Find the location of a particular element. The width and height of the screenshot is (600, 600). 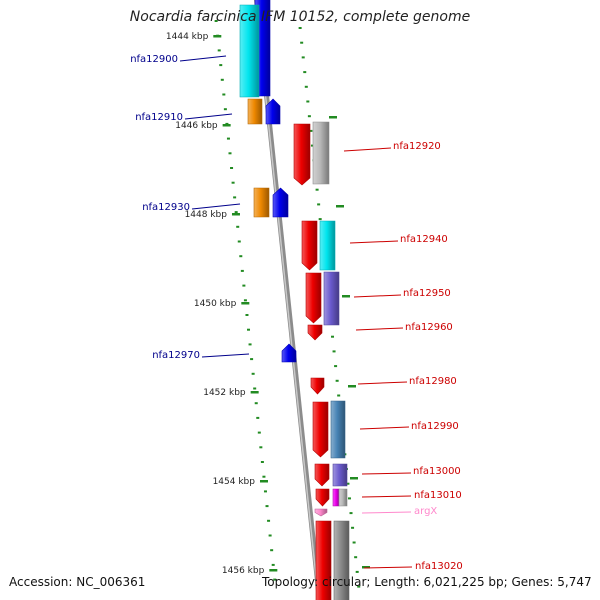

scale-label: 1456 kbp is located at coordinates (243, 571).